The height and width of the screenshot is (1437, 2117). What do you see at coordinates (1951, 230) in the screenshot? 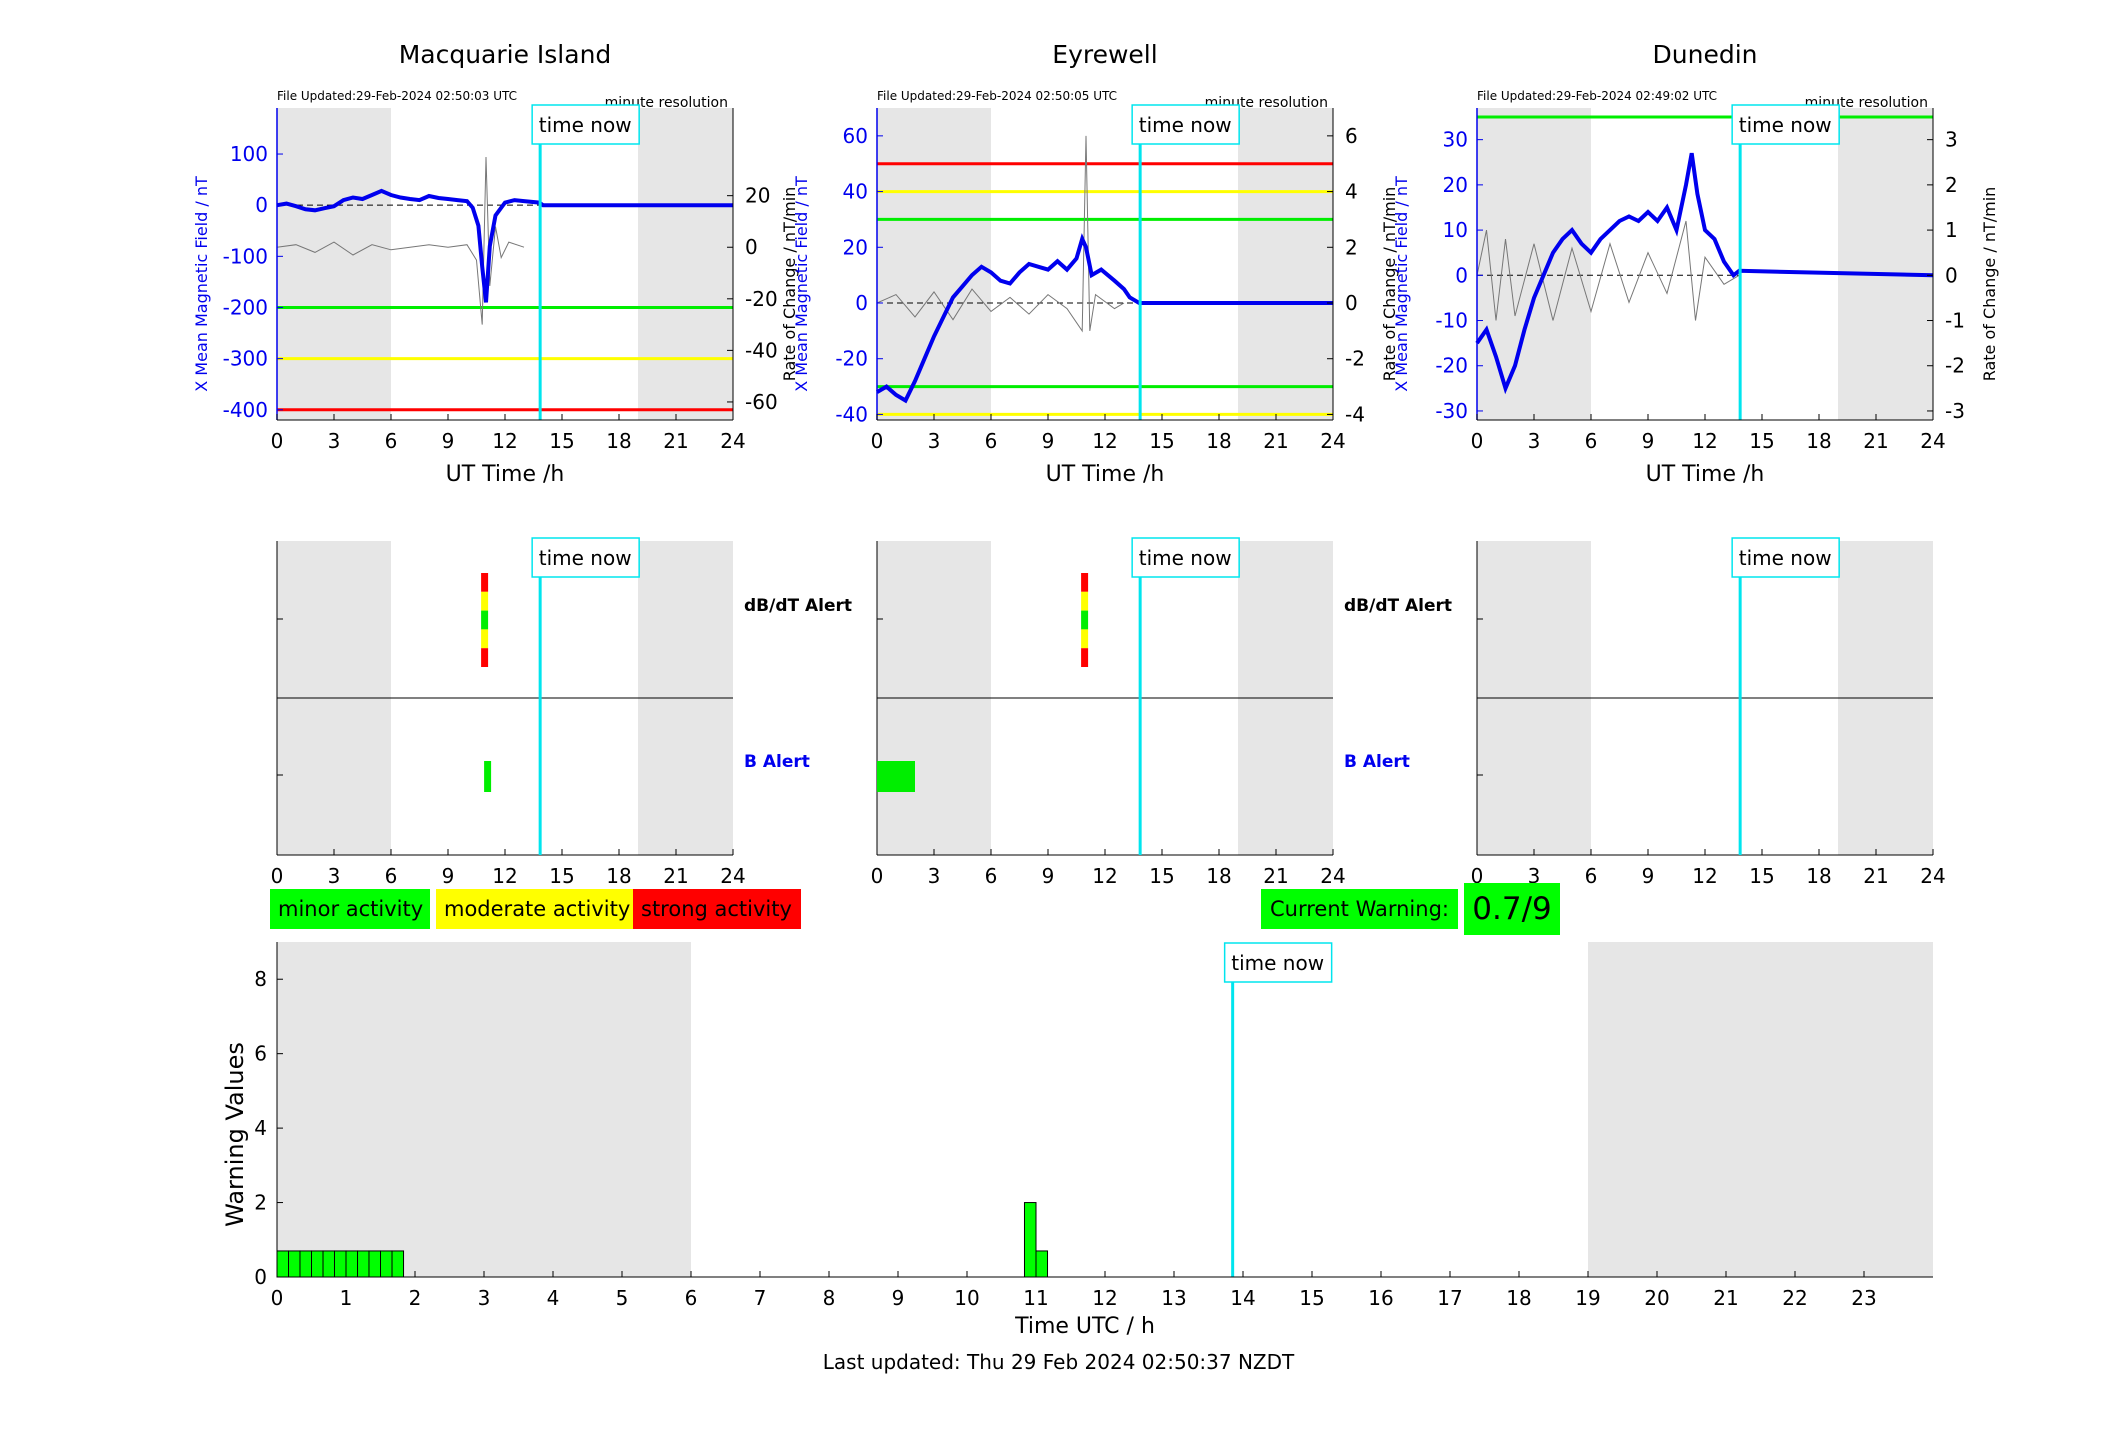
I see `right-tick-label: 1` at bounding box center [1951, 230].